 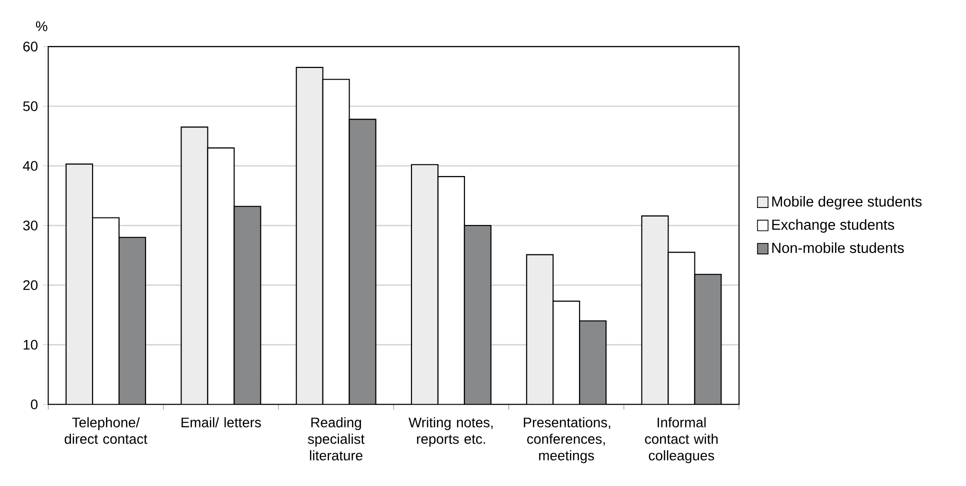 I want to click on text: Exchange students, so click(x=833, y=226).